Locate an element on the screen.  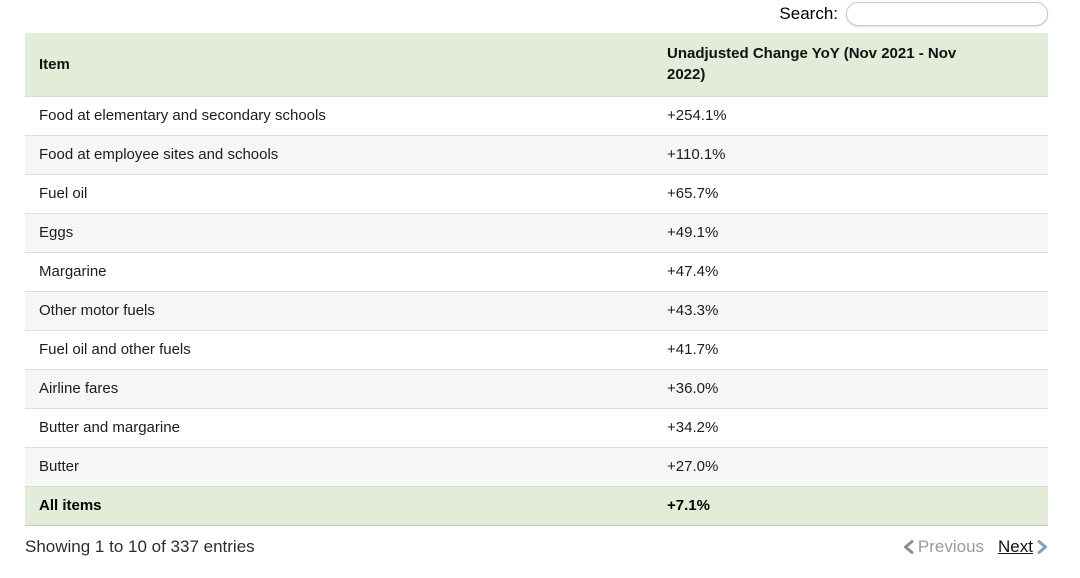
summary-row-all-items: All items +7.1% is located at coordinates (536, 505).